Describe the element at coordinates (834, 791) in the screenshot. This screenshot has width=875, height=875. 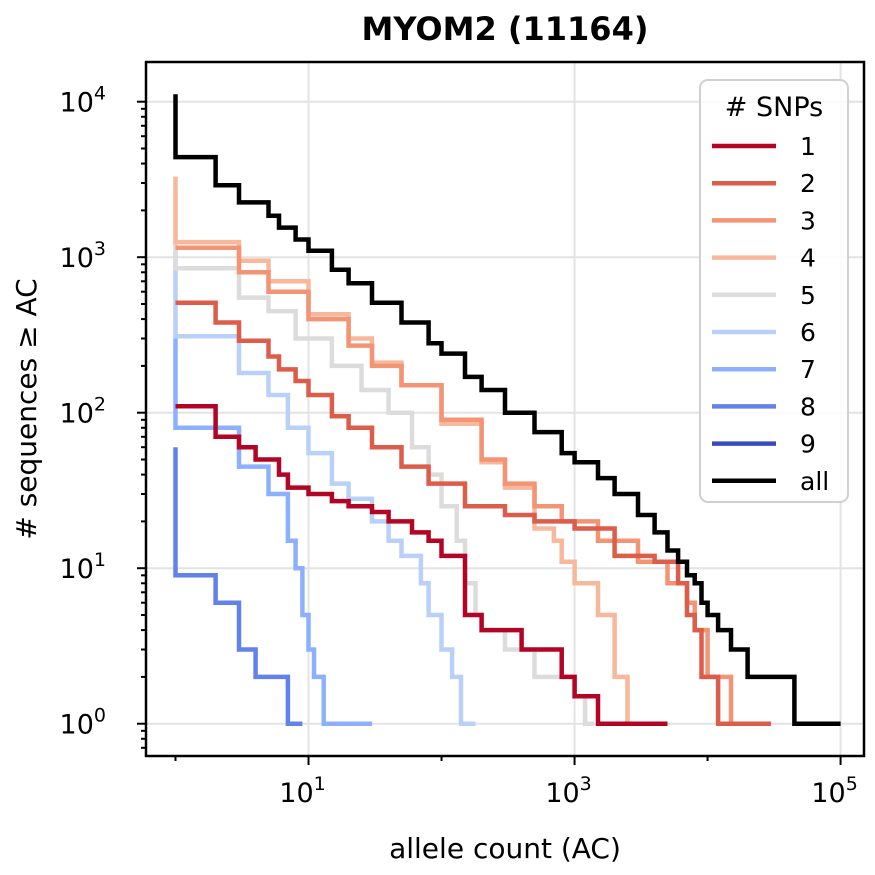
I see `x-tick-label: 10⁵` at that location.